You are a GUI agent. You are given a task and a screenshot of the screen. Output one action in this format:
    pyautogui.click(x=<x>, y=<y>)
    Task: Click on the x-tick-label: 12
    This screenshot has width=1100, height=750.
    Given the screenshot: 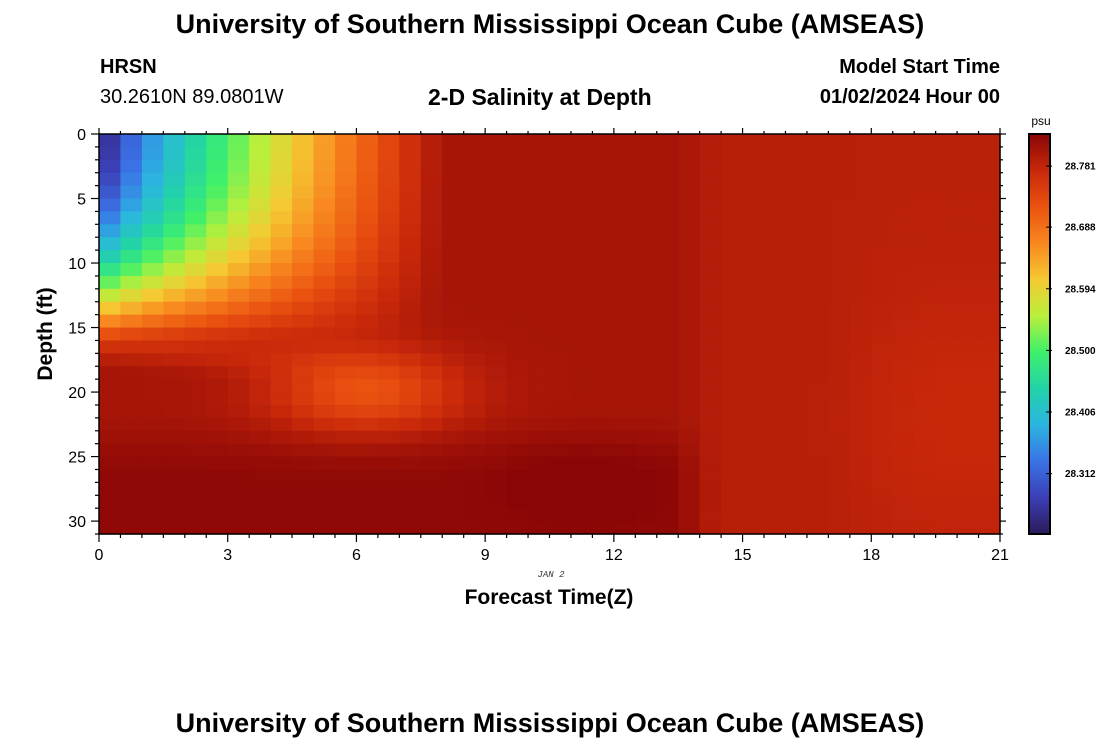 What is the action you would take?
    pyautogui.click(x=614, y=555)
    